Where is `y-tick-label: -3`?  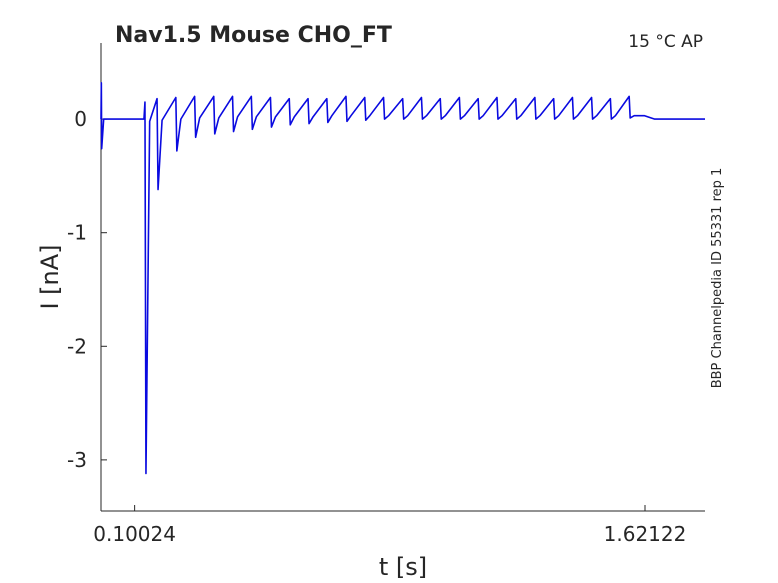
y-tick-label: -3 is located at coordinates (77, 460).